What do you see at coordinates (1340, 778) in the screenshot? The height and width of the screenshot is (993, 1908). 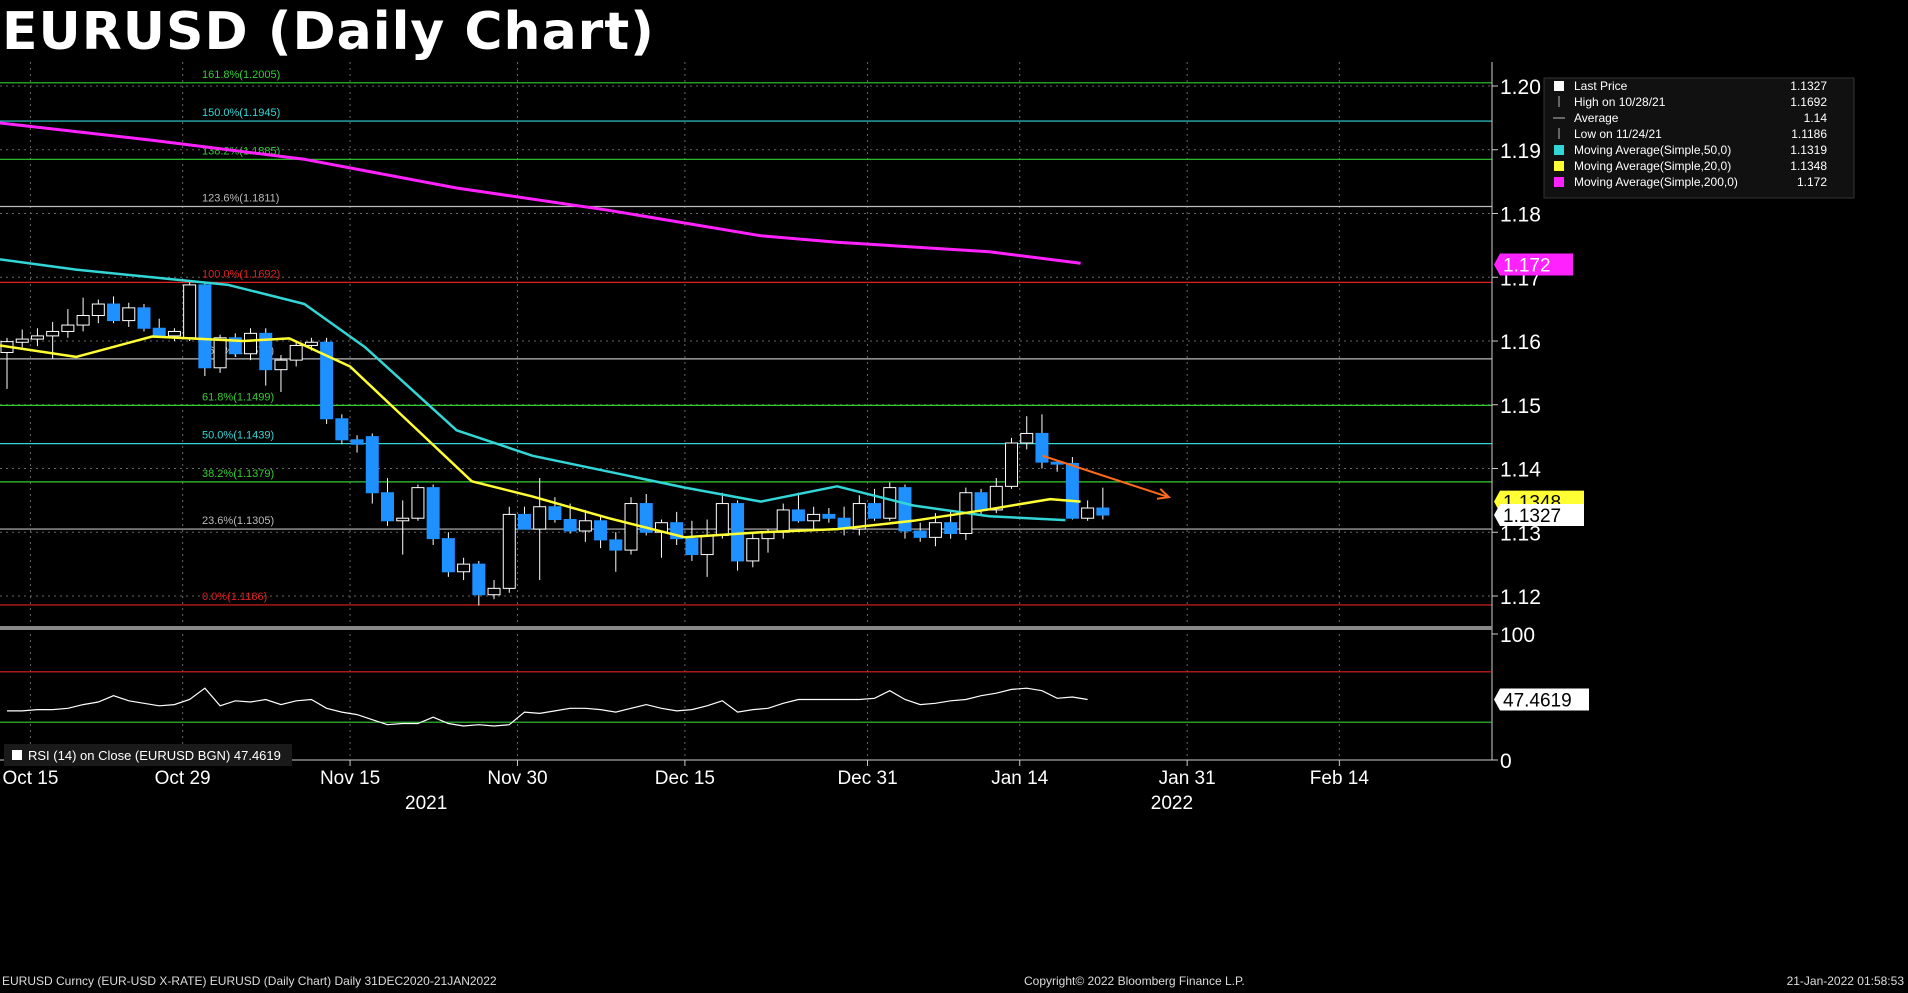 I see `x-tick-label: Feb 14` at bounding box center [1340, 778].